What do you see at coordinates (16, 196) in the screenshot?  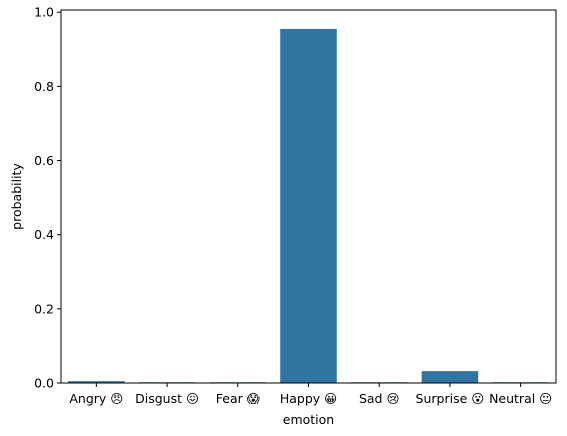 I see `y-axis-label: probability` at bounding box center [16, 196].